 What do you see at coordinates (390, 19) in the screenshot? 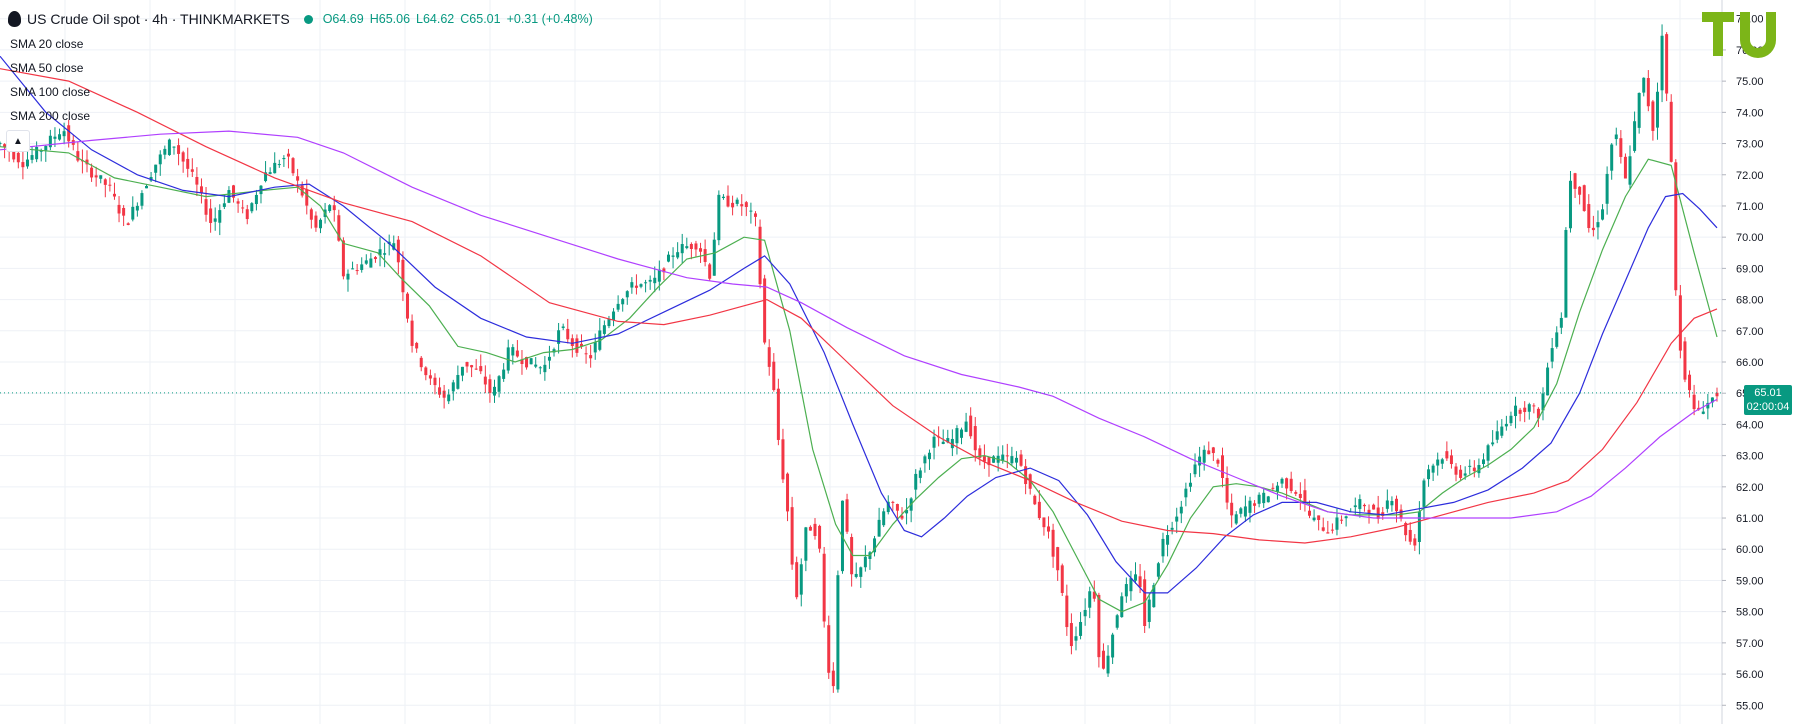
I see `high-value: H65.06` at bounding box center [390, 19].